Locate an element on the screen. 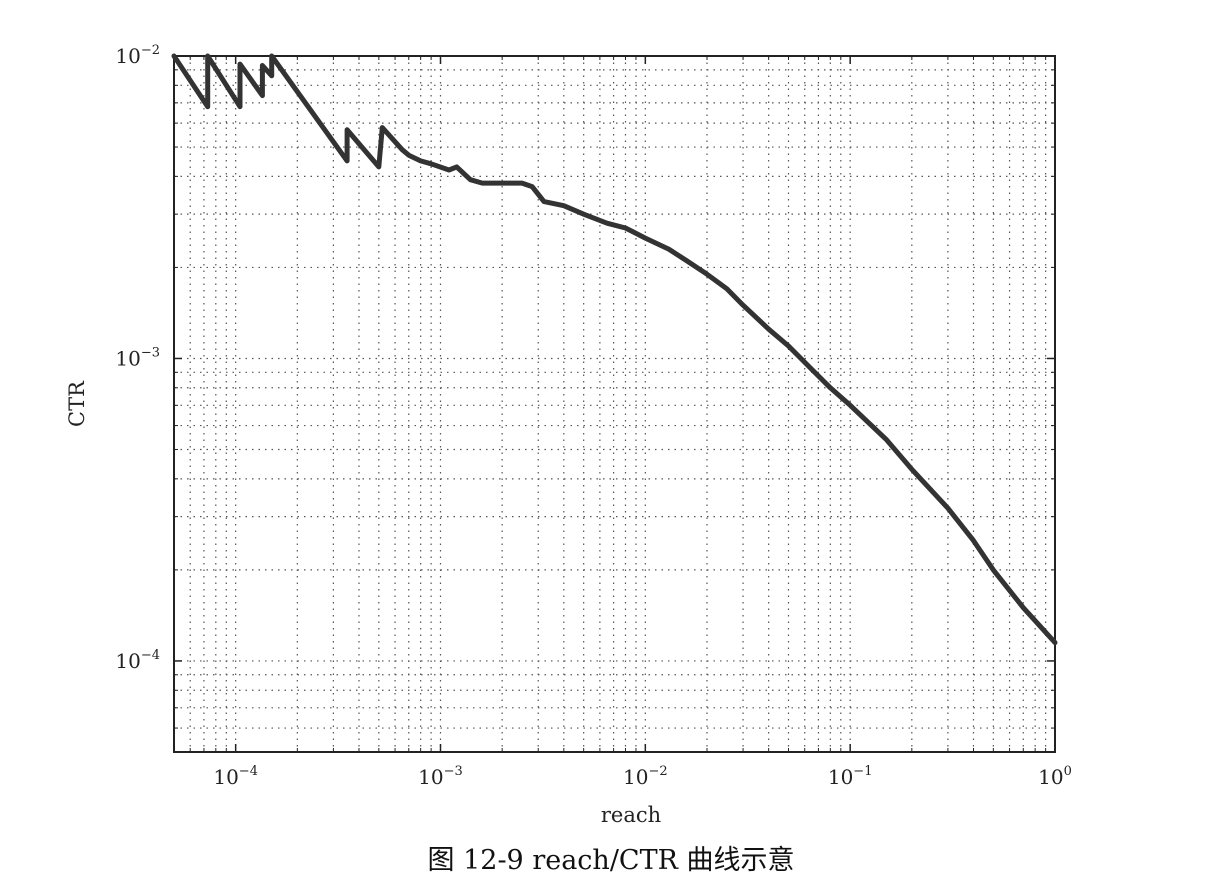 The height and width of the screenshot is (888, 1222). figure-caption: 图 12-9 reach/CTR 曲线示意 is located at coordinates (611, 860).